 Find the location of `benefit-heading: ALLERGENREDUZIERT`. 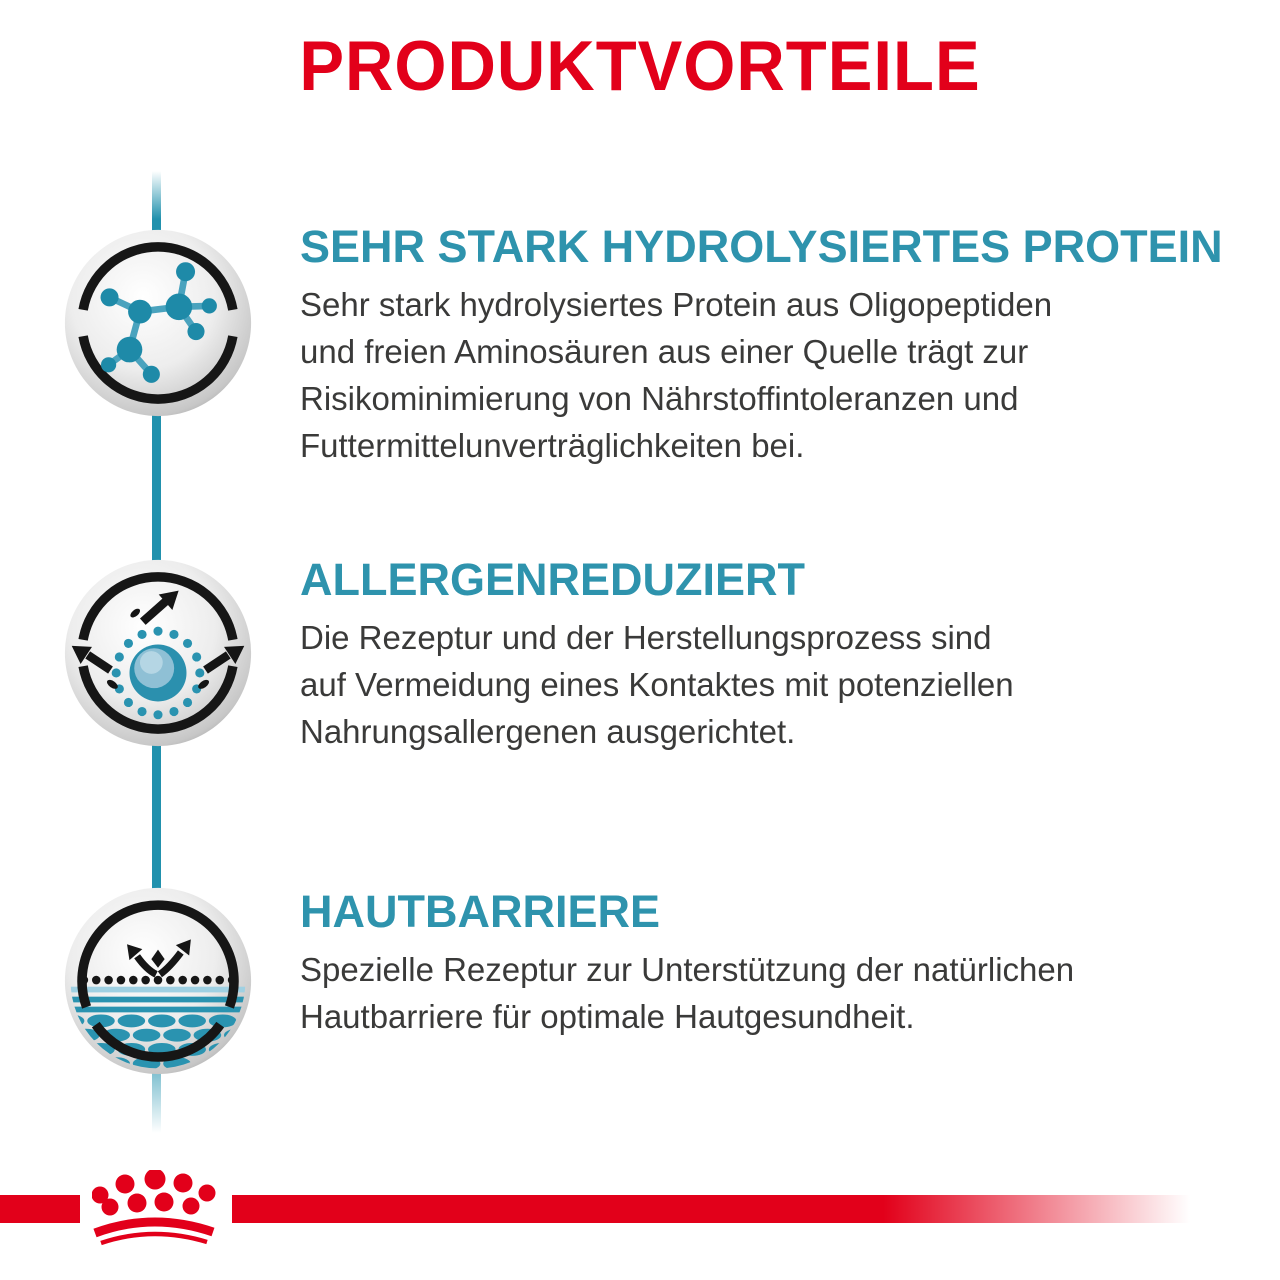

benefit-heading: ALLERGENREDUZIERT is located at coordinates (552, 579).